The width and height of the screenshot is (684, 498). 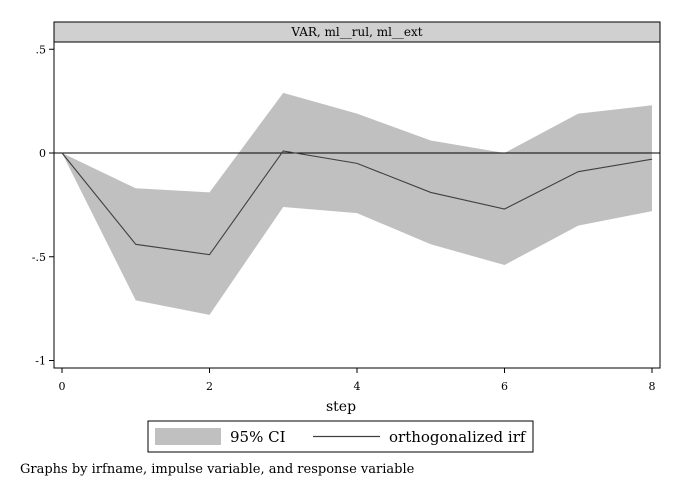 I want to click on legend-label-ci: 95% CI, so click(x=258, y=437).